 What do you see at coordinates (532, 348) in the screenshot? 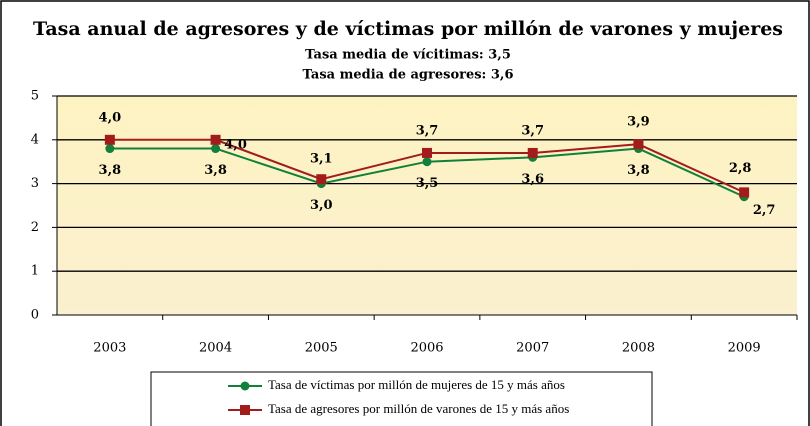
I see `x-tick-label: 2007` at bounding box center [532, 348].